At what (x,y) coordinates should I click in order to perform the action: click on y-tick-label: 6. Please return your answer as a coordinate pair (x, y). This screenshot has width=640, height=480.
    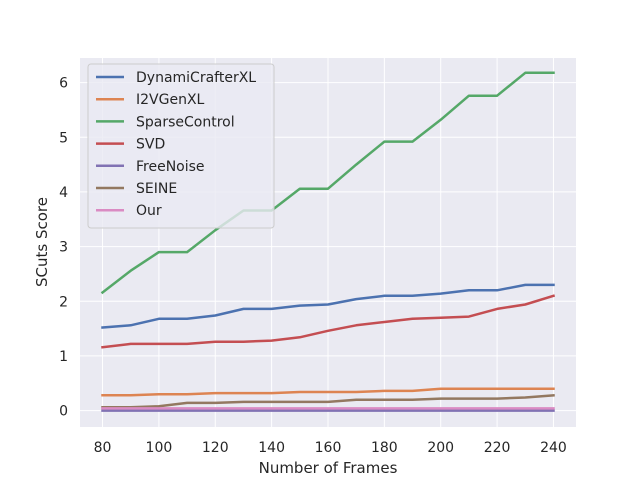
    Looking at the image, I should click on (63, 84).